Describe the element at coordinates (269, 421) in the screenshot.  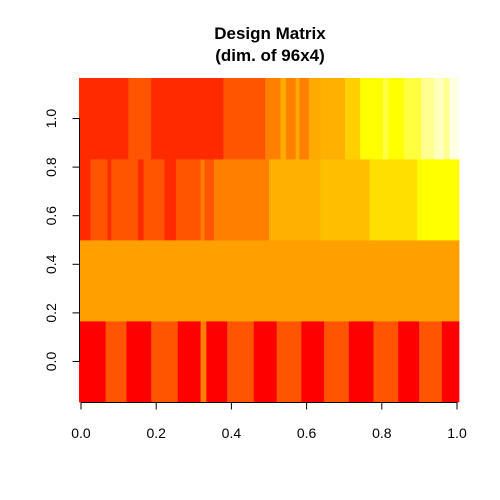
I see `x-axis: 0.0 0.2 0.4 0.6 0.8 1.0` at that location.